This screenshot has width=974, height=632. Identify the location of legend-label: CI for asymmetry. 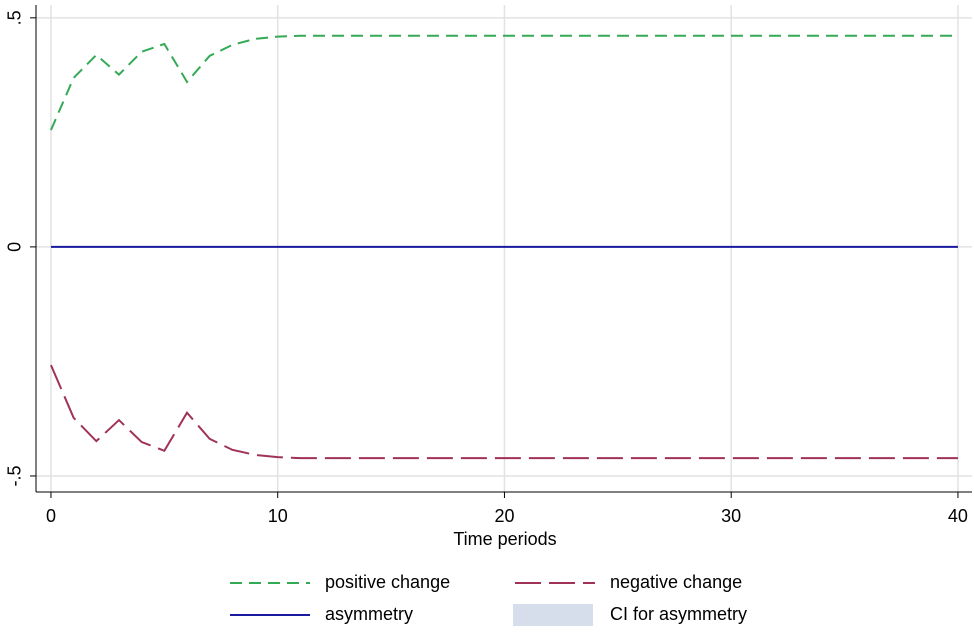
(678, 614).